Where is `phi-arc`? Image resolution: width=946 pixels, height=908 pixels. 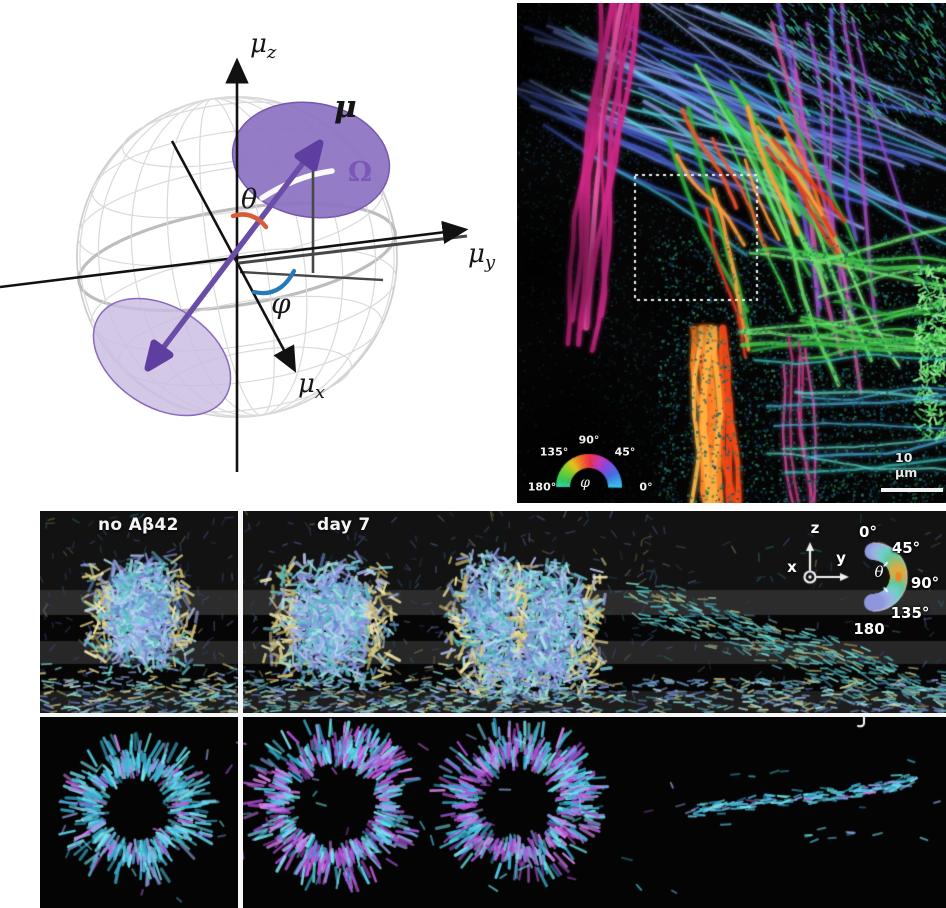 phi-arc is located at coordinates (274, 282).